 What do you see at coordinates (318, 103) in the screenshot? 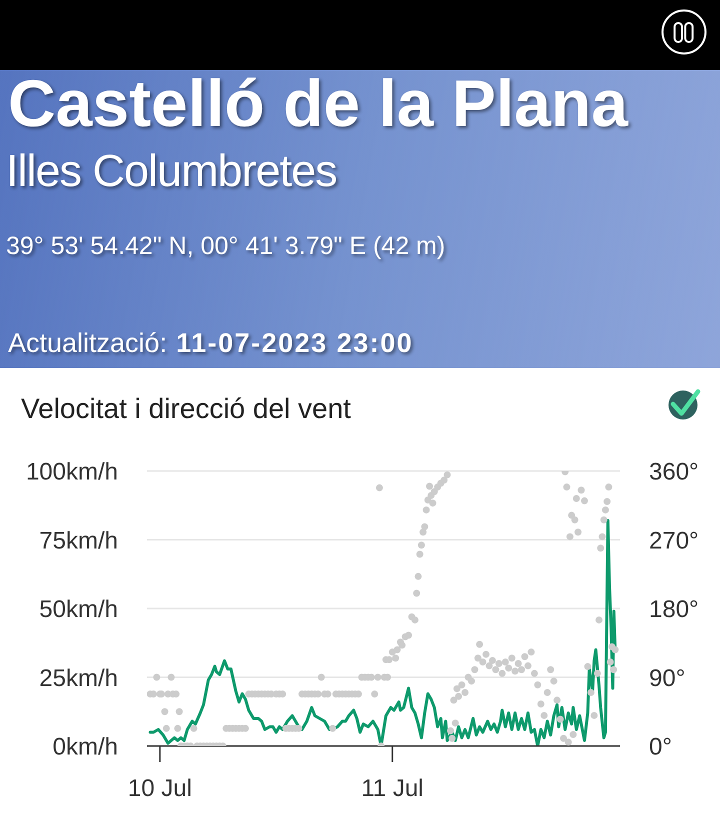
I see `text: Castelló de la Plana` at bounding box center [318, 103].